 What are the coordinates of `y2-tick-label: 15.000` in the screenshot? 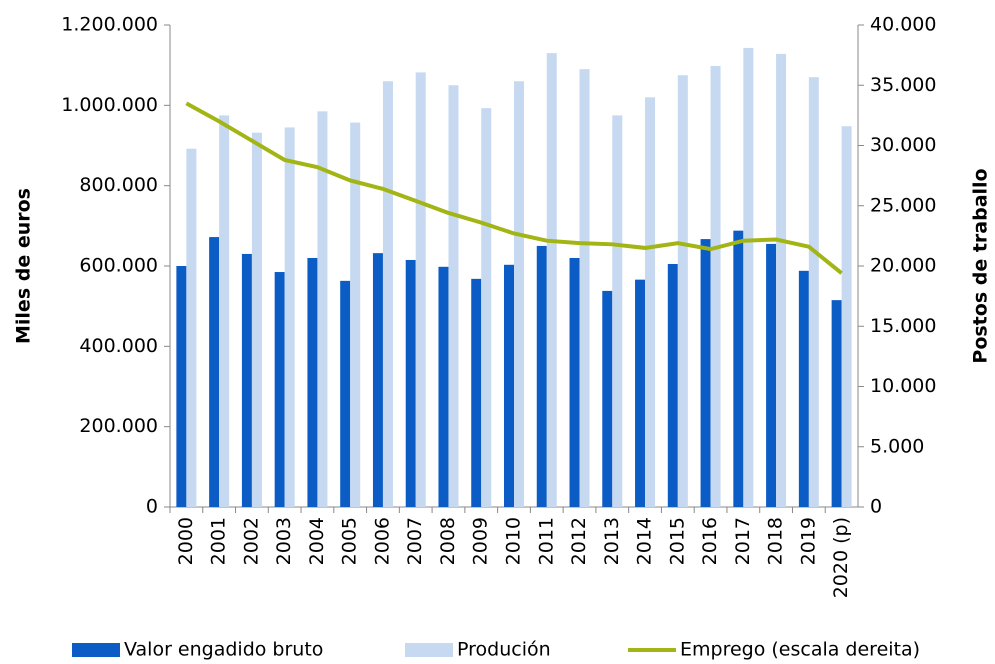 It's located at (903, 326).